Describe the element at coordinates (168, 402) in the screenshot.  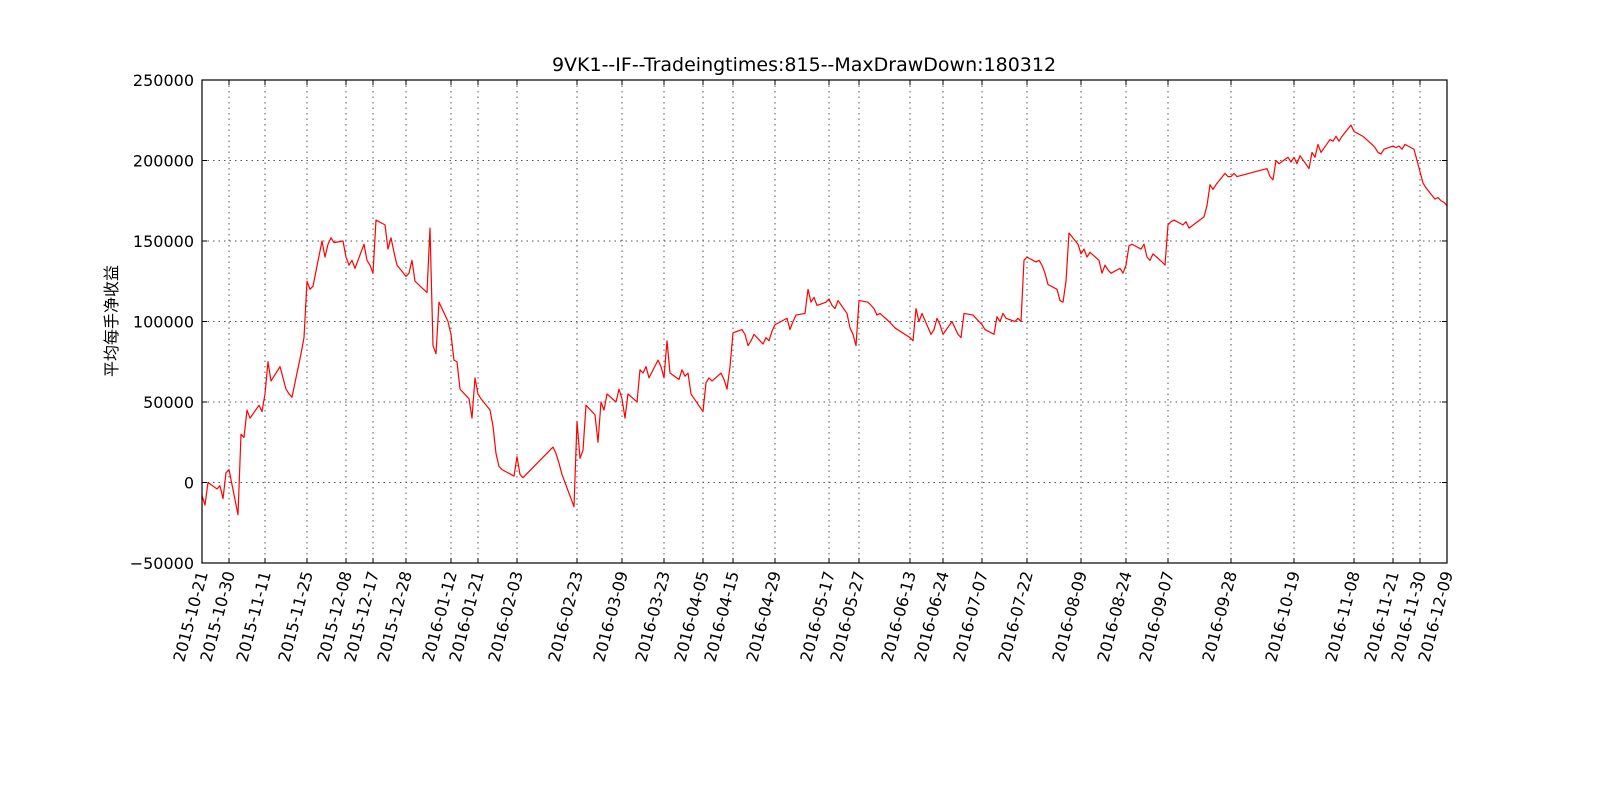
I see `y-tick-label: 50000` at that location.